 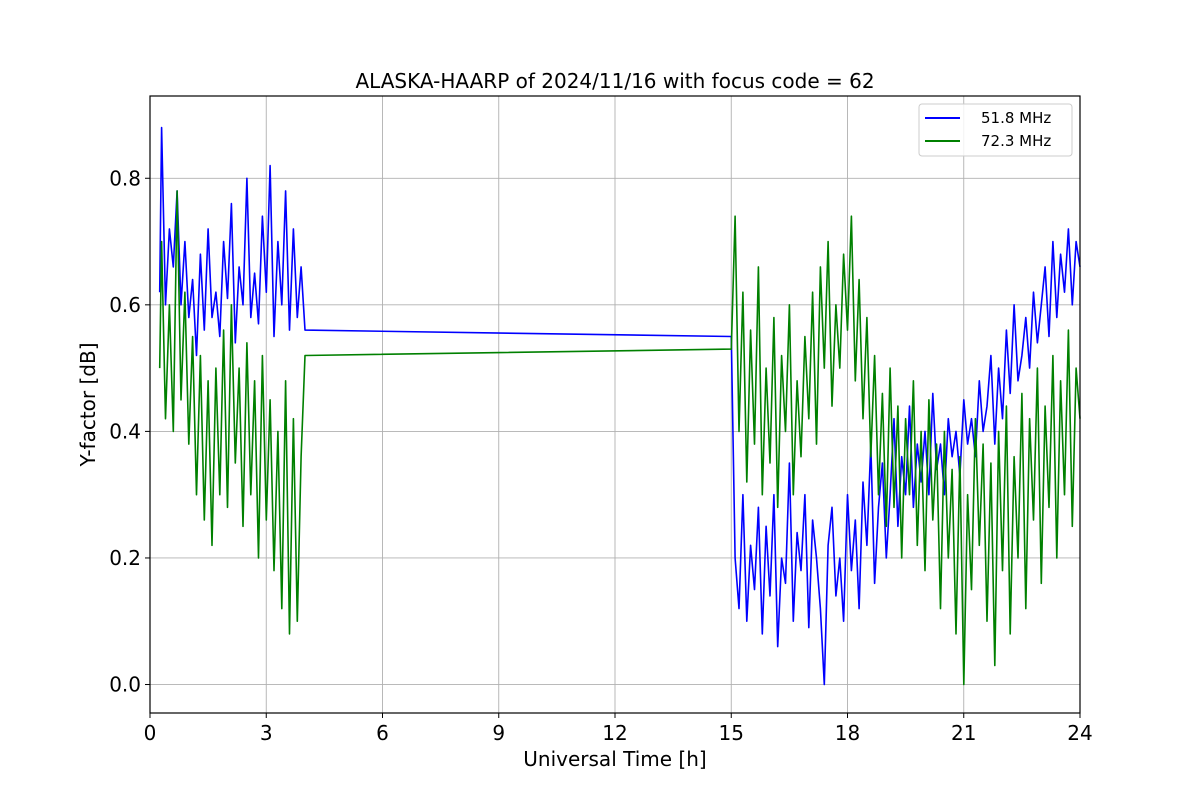 What do you see at coordinates (847, 733) in the screenshot?
I see `x-tick-label: 18` at bounding box center [847, 733].